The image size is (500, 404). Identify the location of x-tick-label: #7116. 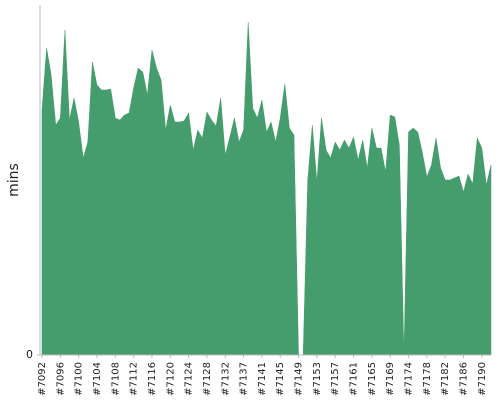
(152, 379).